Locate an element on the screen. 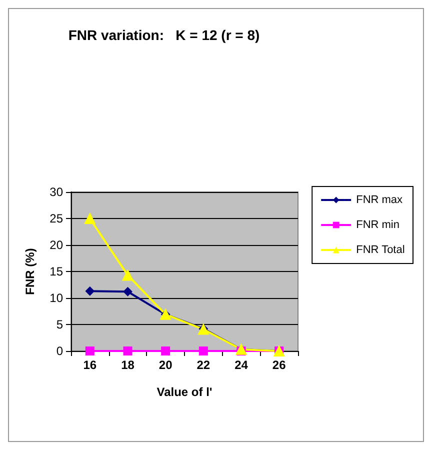 The height and width of the screenshot is (450, 432). x-tick-label: 16 is located at coordinates (90, 365).